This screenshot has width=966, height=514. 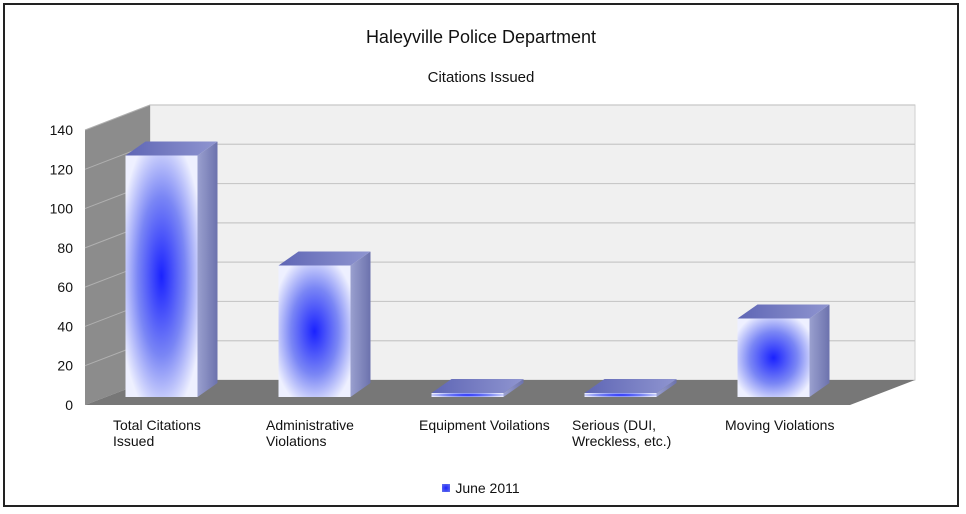 I want to click on legend-swatch, so click(x=446, y=488).